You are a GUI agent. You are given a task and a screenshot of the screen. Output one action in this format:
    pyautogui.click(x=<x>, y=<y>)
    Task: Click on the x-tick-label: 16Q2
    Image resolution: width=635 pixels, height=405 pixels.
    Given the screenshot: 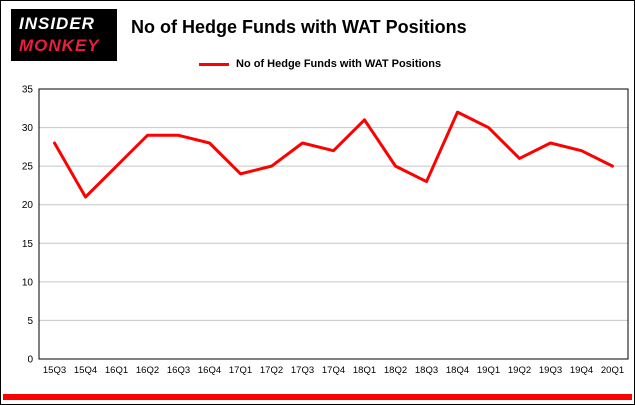 What is the action you would take?
    pyautogui.click(x=147, y=370)
    